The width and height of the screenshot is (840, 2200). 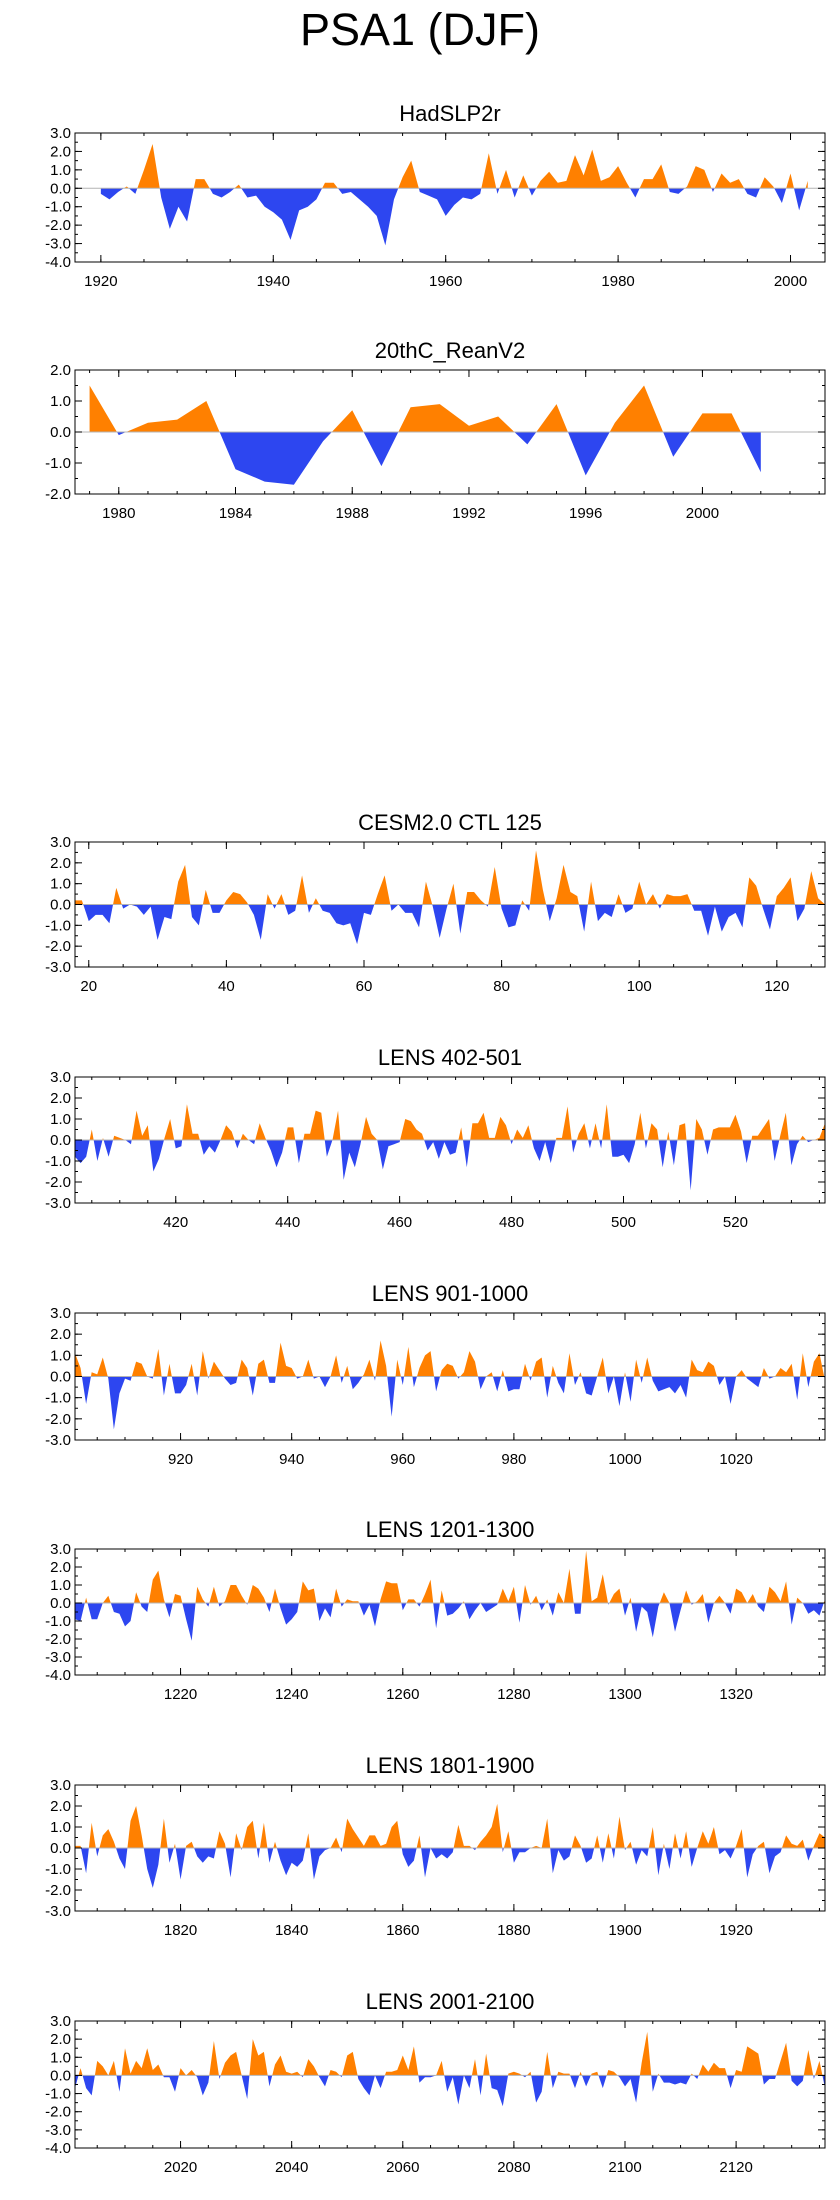 What do you see at coordinates (291, 1694) in the screenshot?
I see `x-tick-label: 1240` at bounding box center [291, 1694].